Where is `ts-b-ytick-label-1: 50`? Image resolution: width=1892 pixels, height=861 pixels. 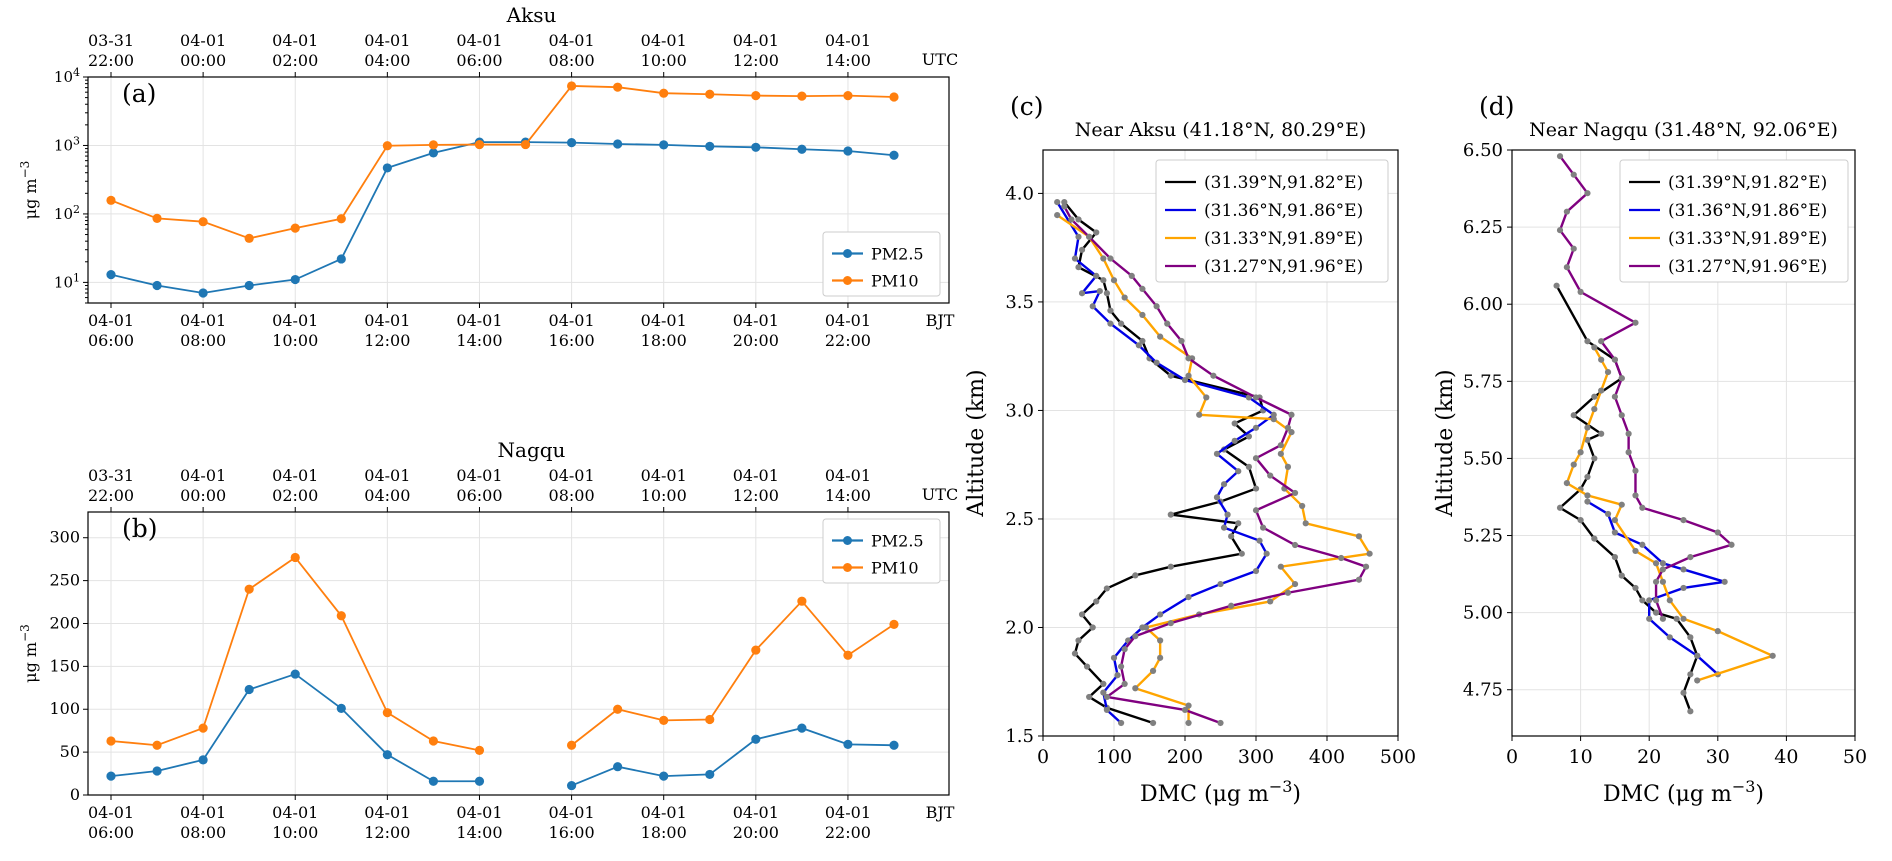 ts-b-ytick-label-1: 50 is located at coordinates (70, 751).